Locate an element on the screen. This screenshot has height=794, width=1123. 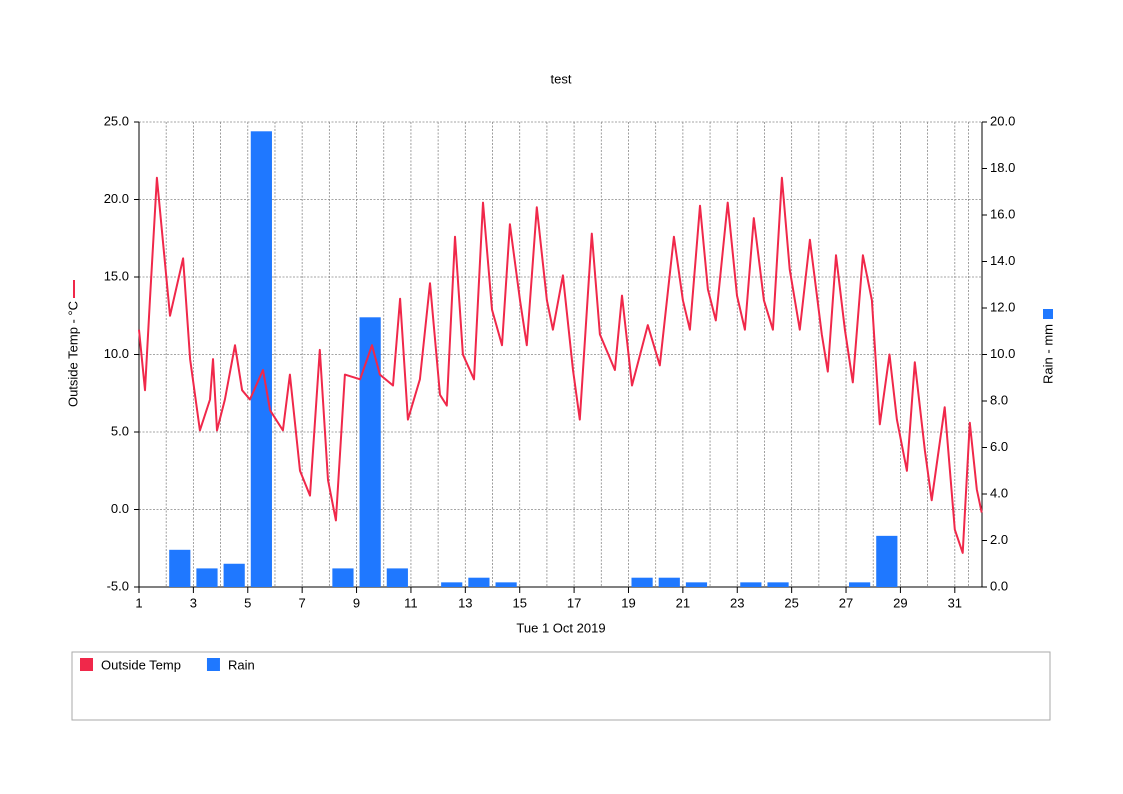
y-tick-label: 20.0 is located at coordinates (116, 198).